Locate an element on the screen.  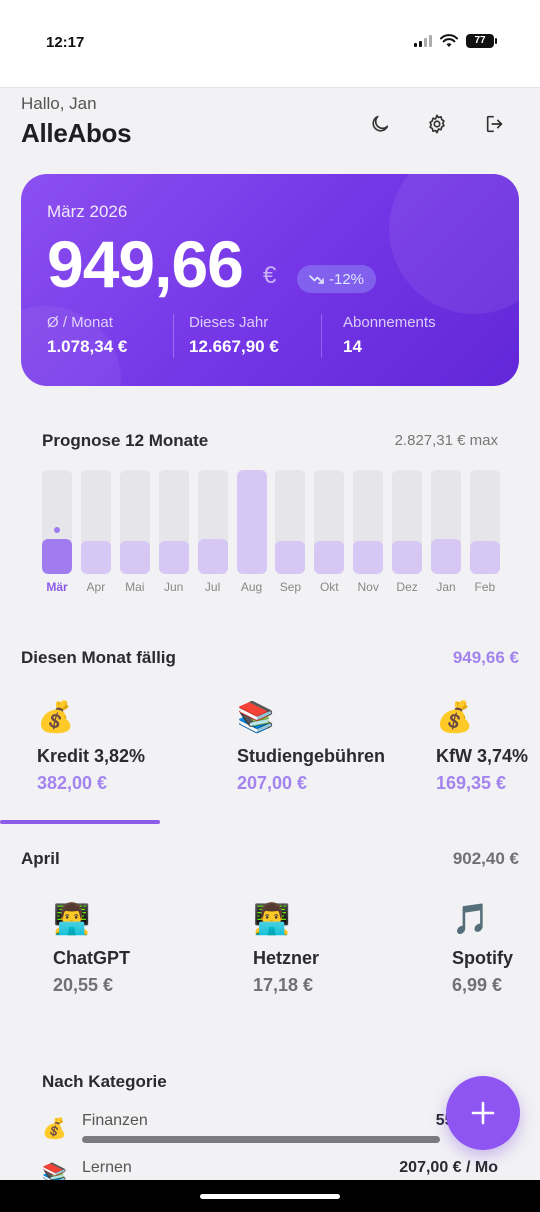
app-title: AlleAbos is located at coordinates (76, 133).